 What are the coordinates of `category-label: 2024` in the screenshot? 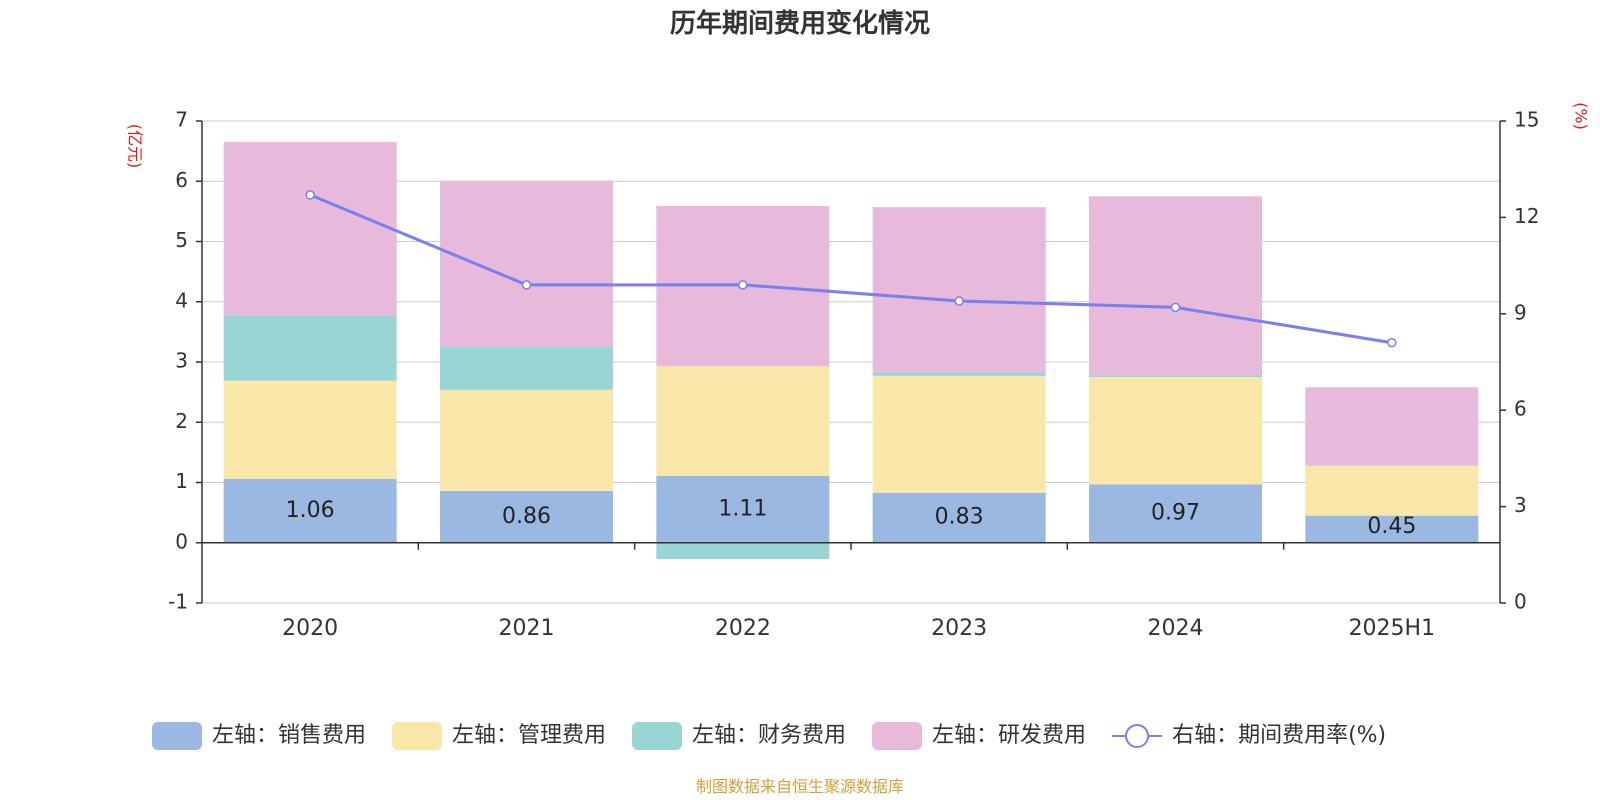 It's located at (1176, 628).